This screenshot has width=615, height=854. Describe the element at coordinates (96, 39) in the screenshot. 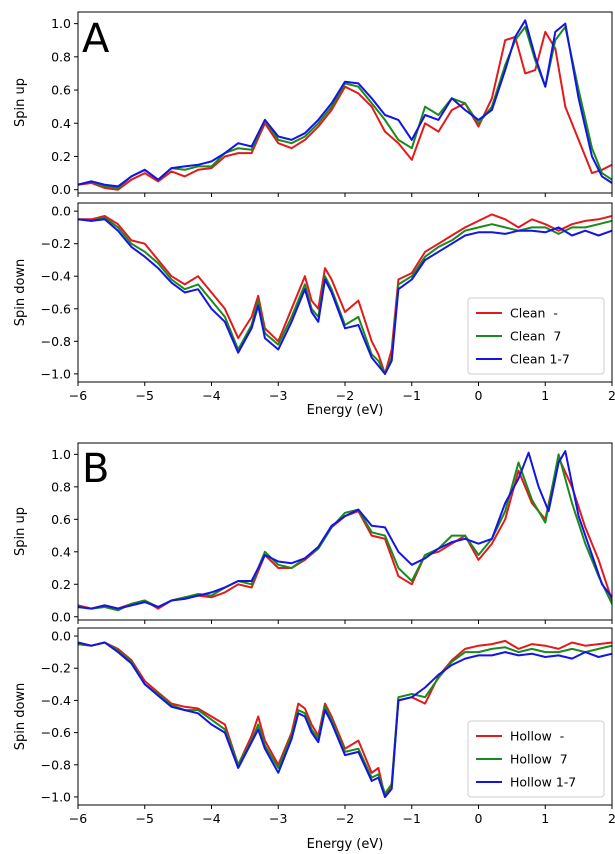

I see `panel-letter: A` at that location.